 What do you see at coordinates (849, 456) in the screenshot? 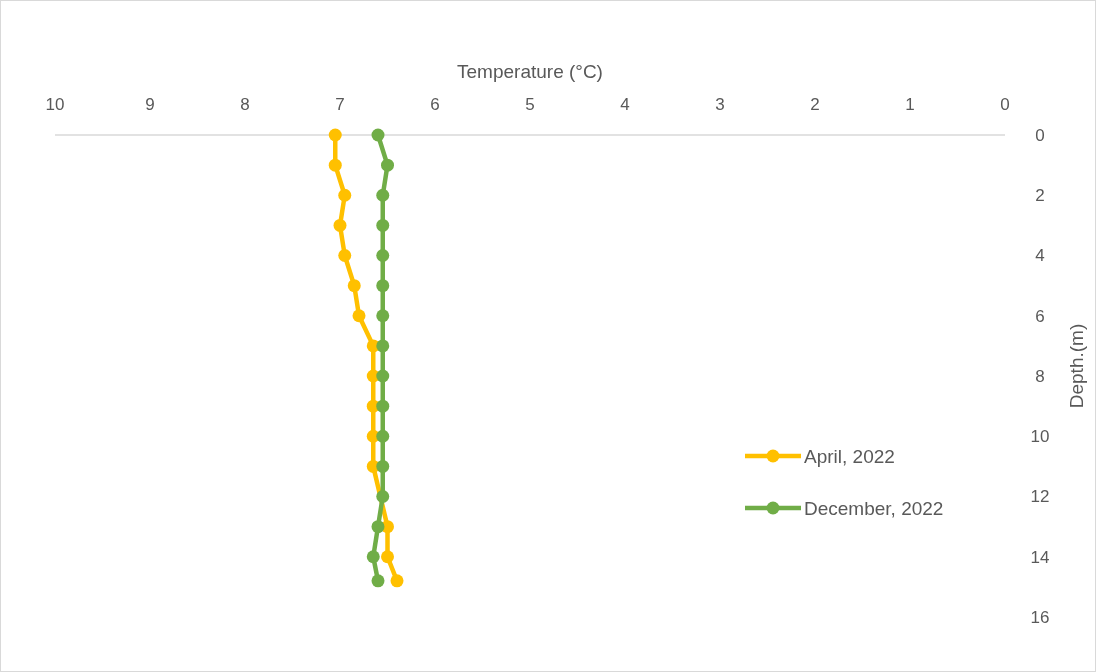
I see `legend-label: April, 2022` at bounding box center [849, 456].